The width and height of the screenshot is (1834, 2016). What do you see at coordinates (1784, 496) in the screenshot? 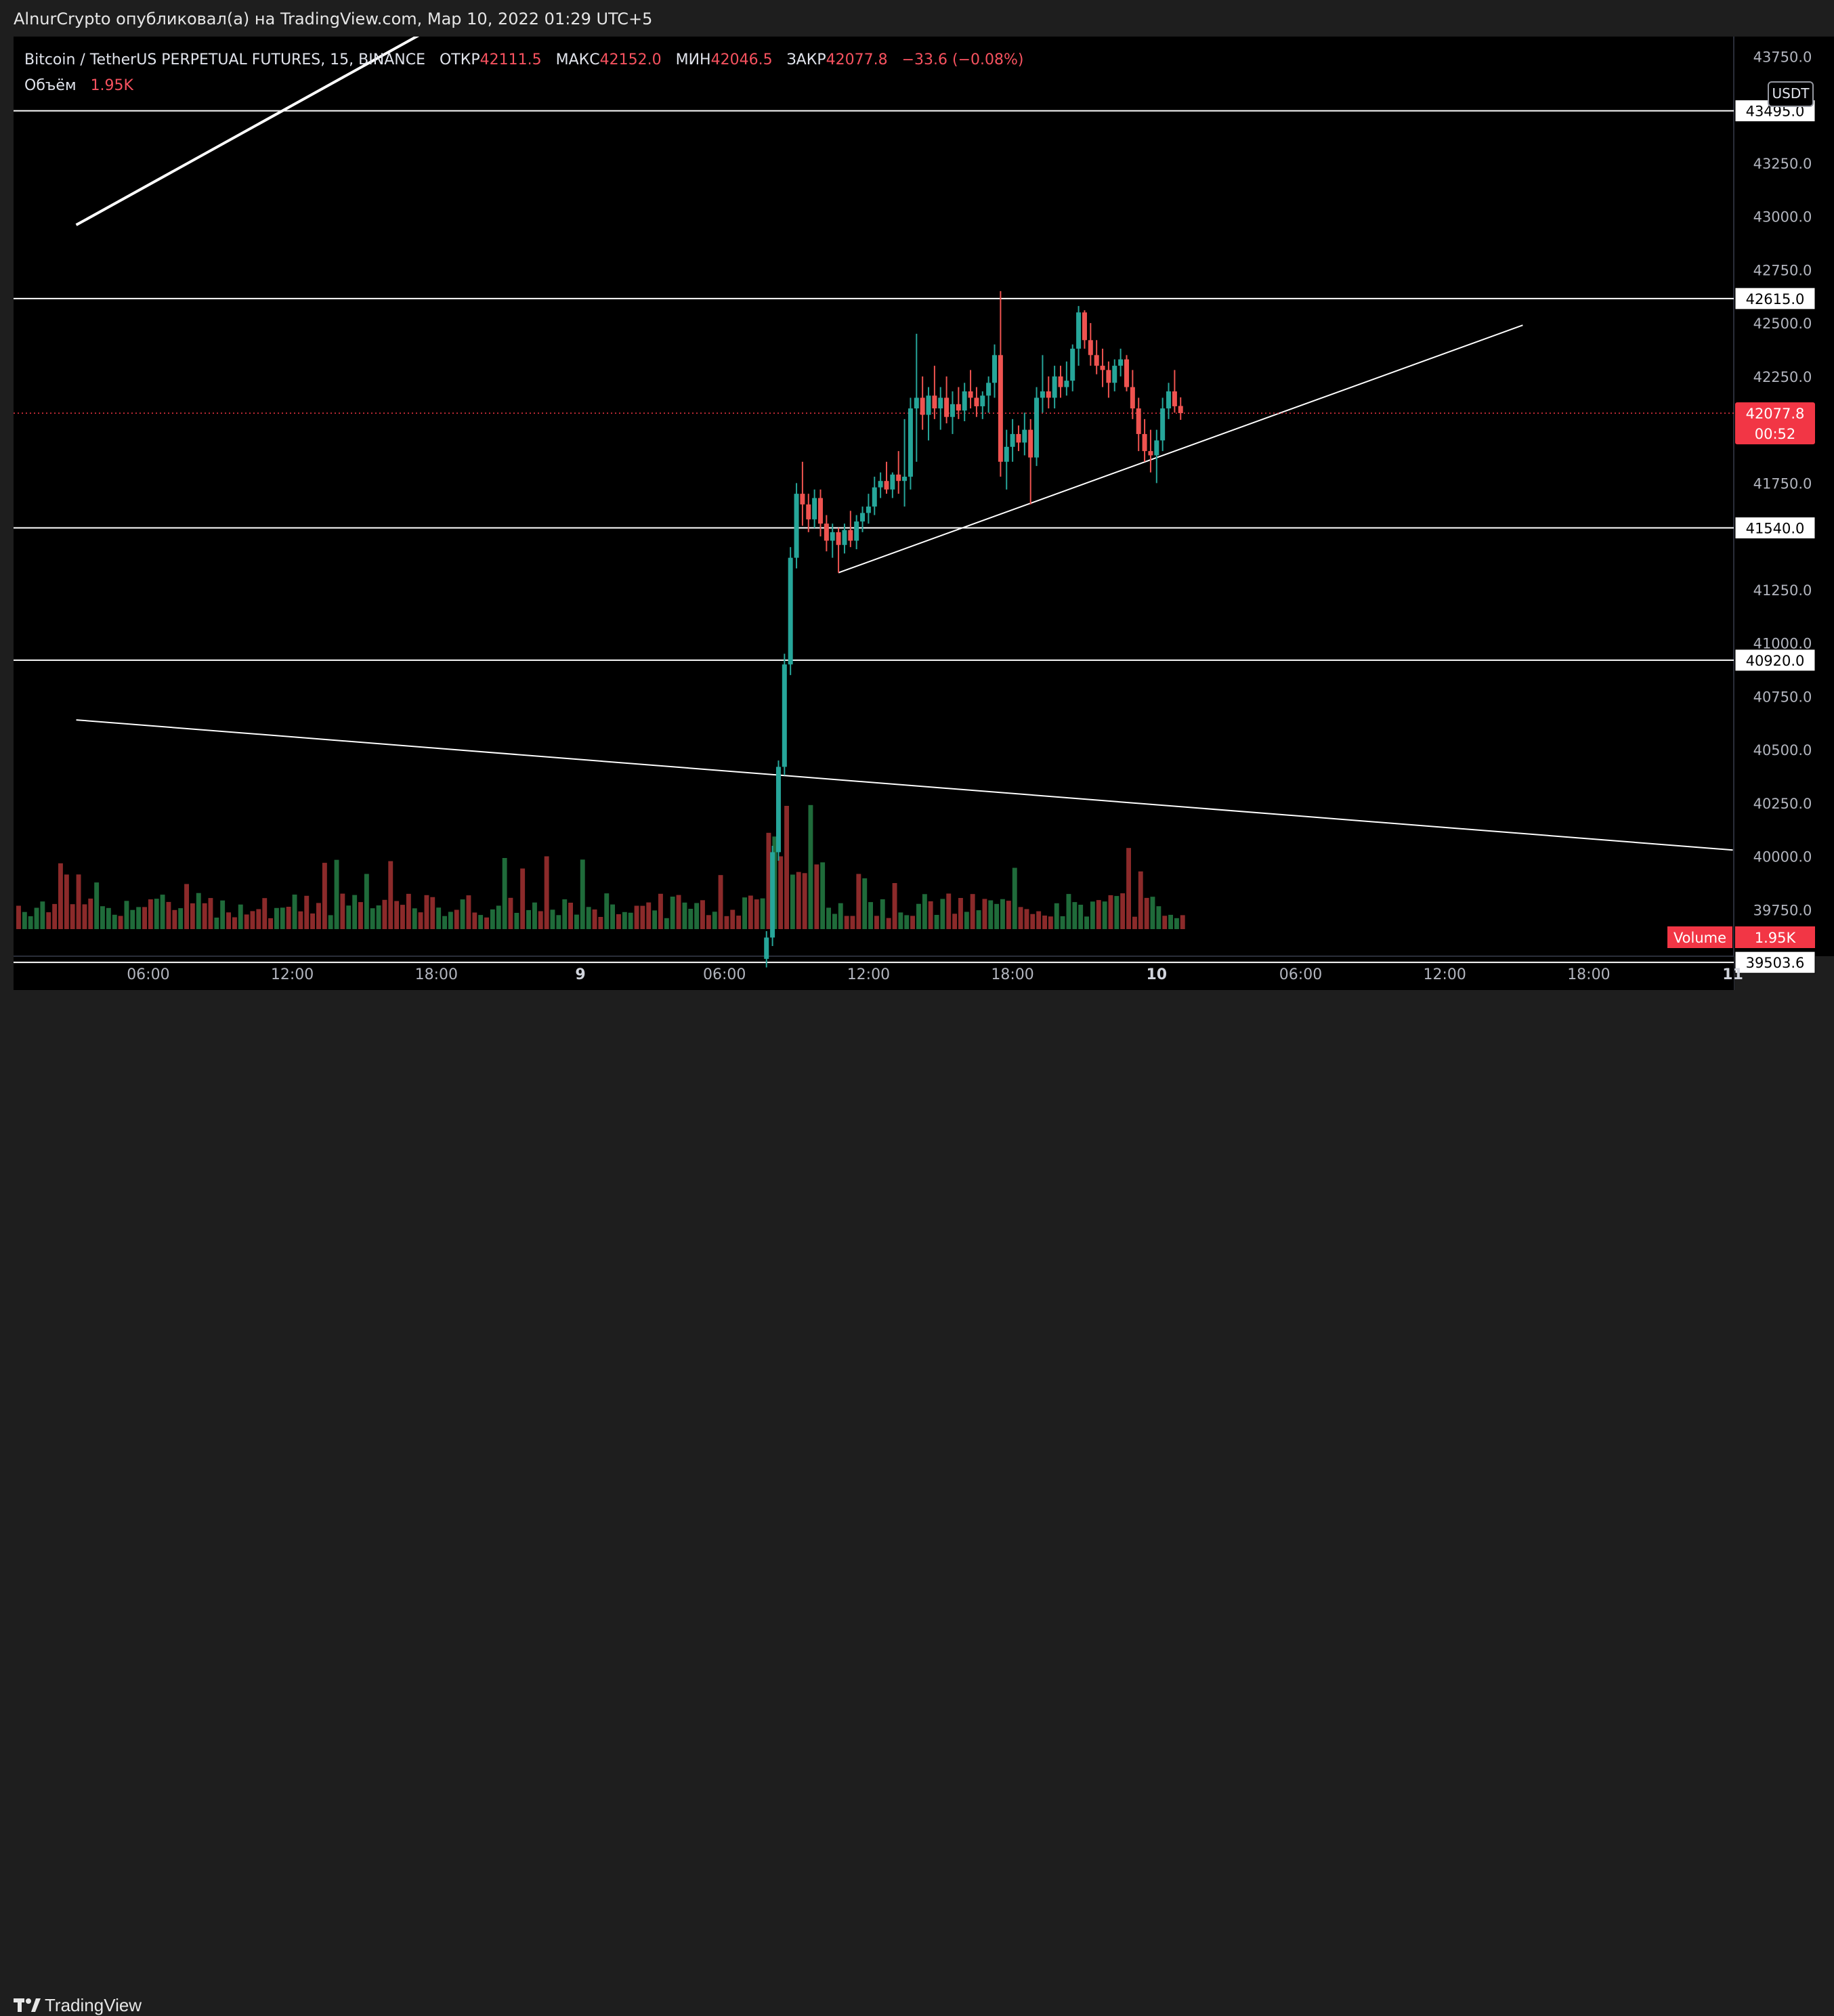
I see `price-scale-background` at bounding box center [1784, 496].